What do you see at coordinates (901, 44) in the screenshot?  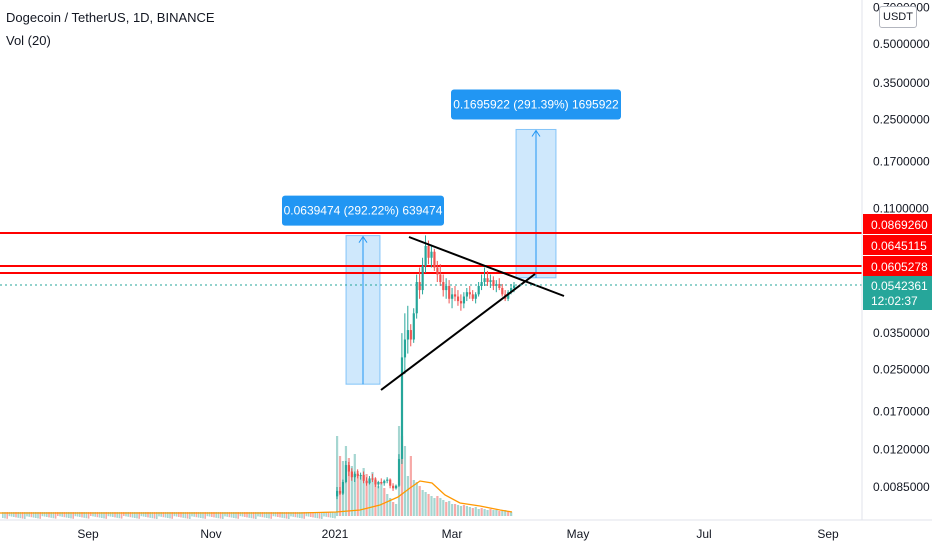 I see `price-tick-label: 0.5000000` at bounding box center [901, 44].